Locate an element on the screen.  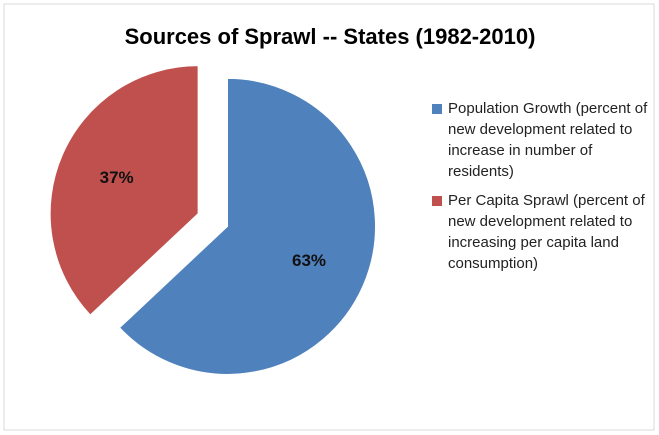
data-label: 63% is located at coordinates (309, 260).